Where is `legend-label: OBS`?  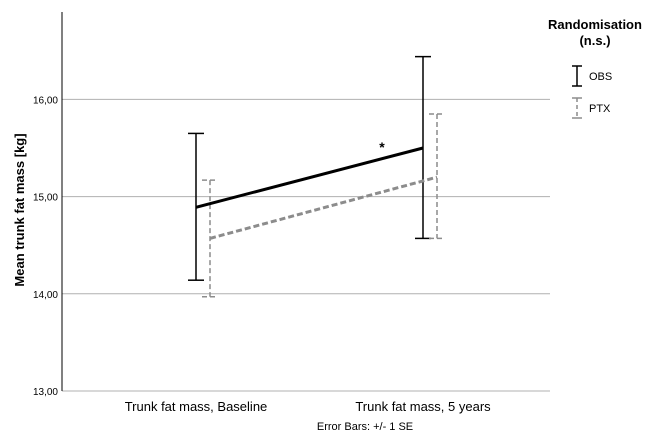
legend-label: OBS is located at coordinates (600, 77).